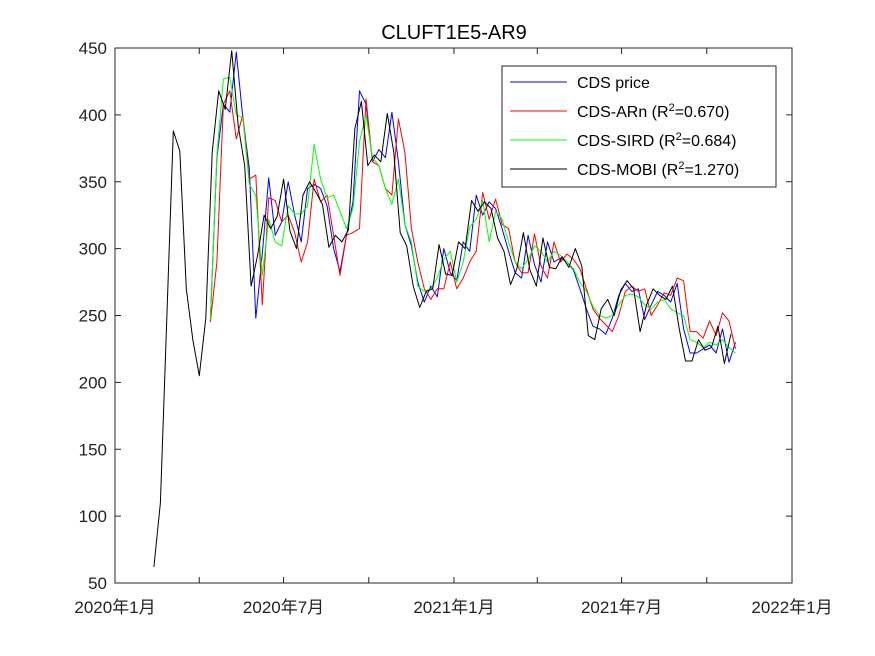 Image resolution: width=875 pixels, height=656 pixels. What do you see at coordinates (93, 48) in the screenshot?
I see `y-tick-label: 450` at bounding box center [93, 48].